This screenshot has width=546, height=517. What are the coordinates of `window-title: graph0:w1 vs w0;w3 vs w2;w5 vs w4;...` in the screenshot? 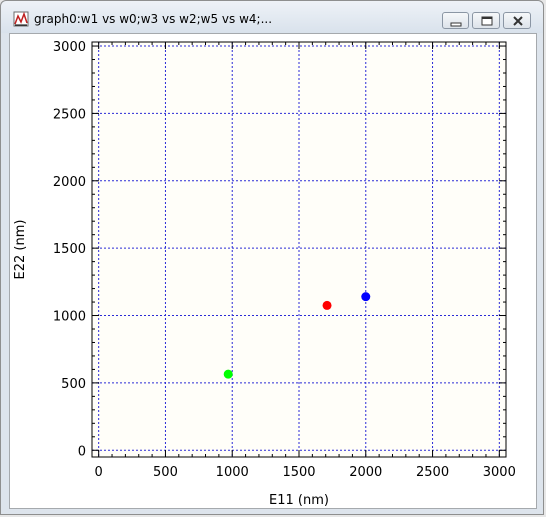 It's located at (153, 19).